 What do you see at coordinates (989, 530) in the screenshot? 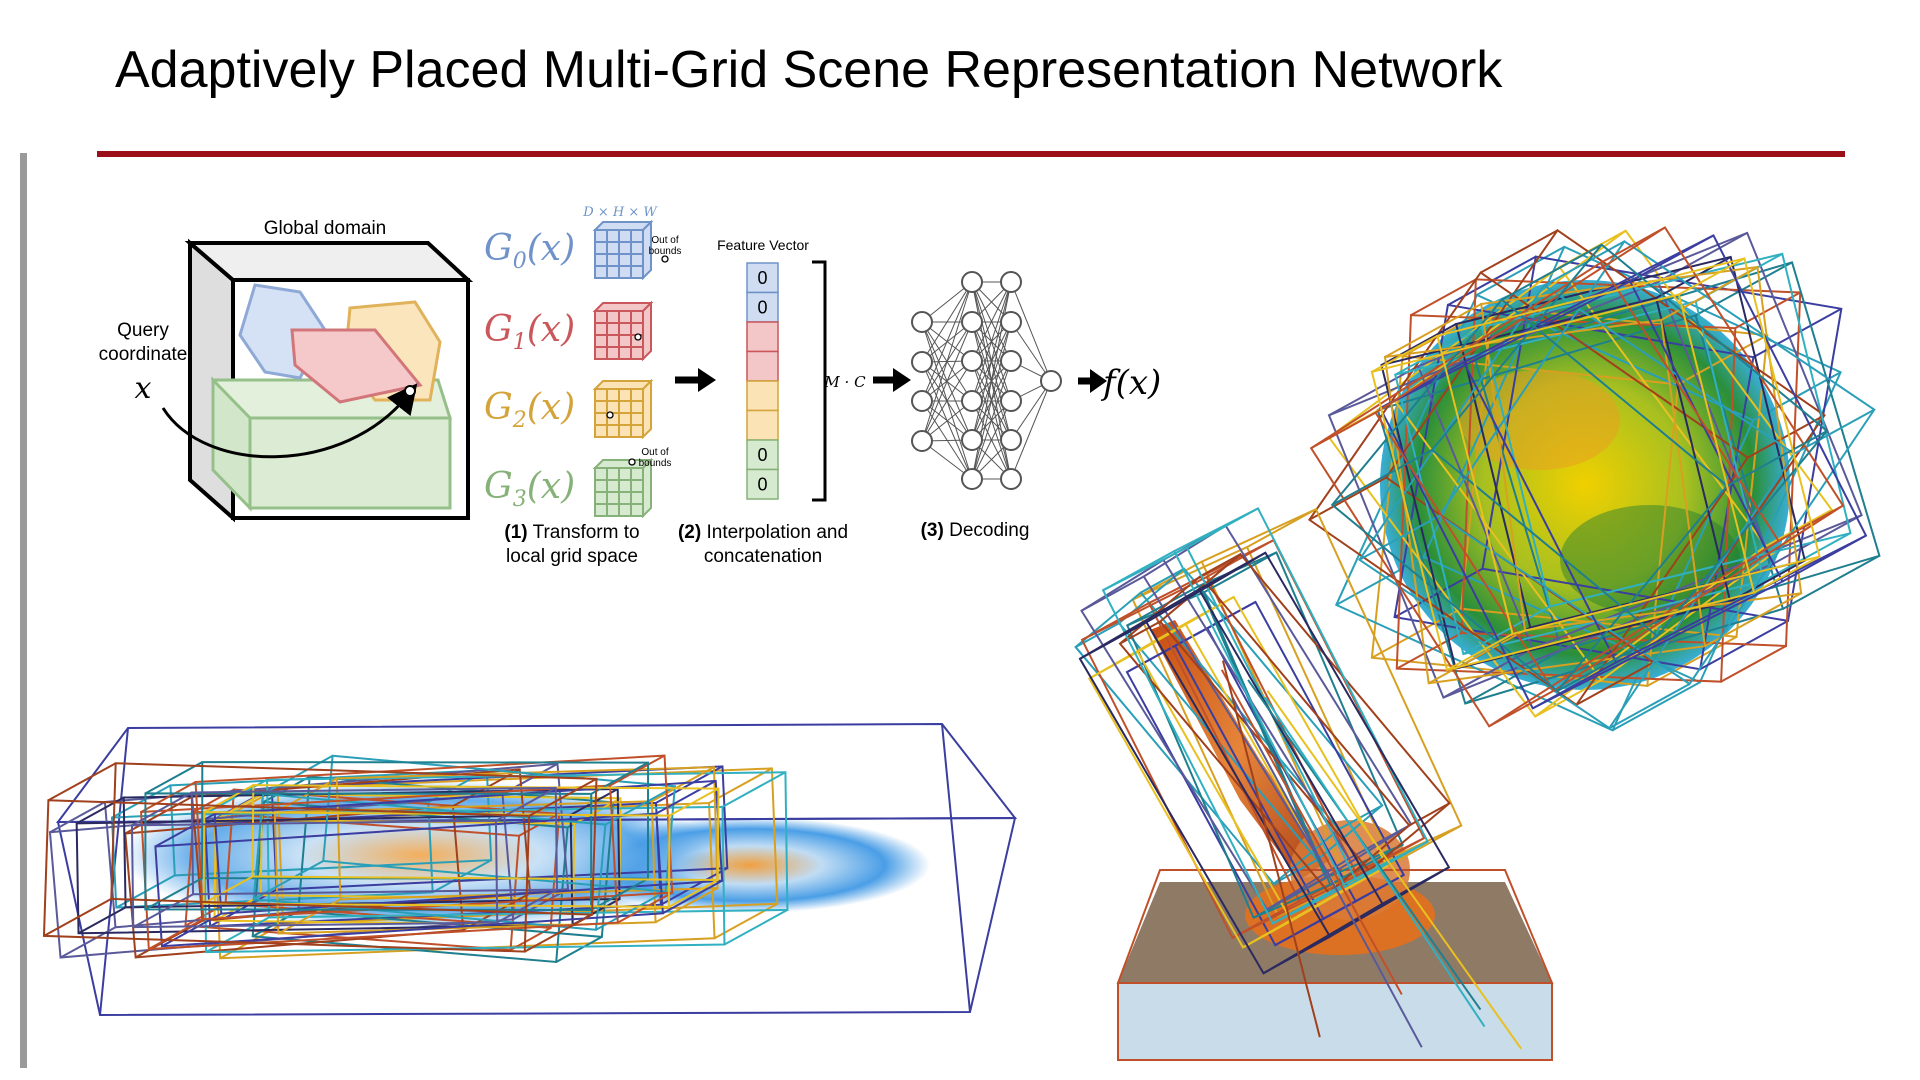
I see `step-3-text: Decoding` at bounding box center [989, 530].